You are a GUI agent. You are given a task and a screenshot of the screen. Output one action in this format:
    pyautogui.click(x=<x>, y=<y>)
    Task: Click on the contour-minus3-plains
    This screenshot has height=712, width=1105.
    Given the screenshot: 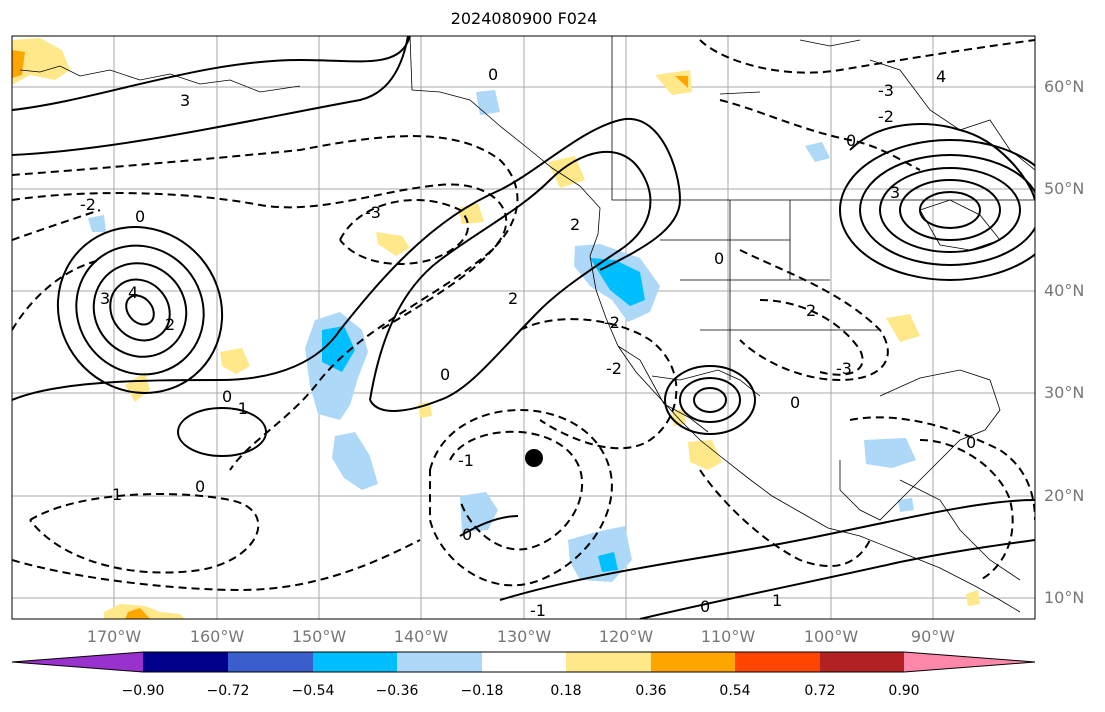 What is the action you would take?
    pyautogui.click(x=814, y=315)
    